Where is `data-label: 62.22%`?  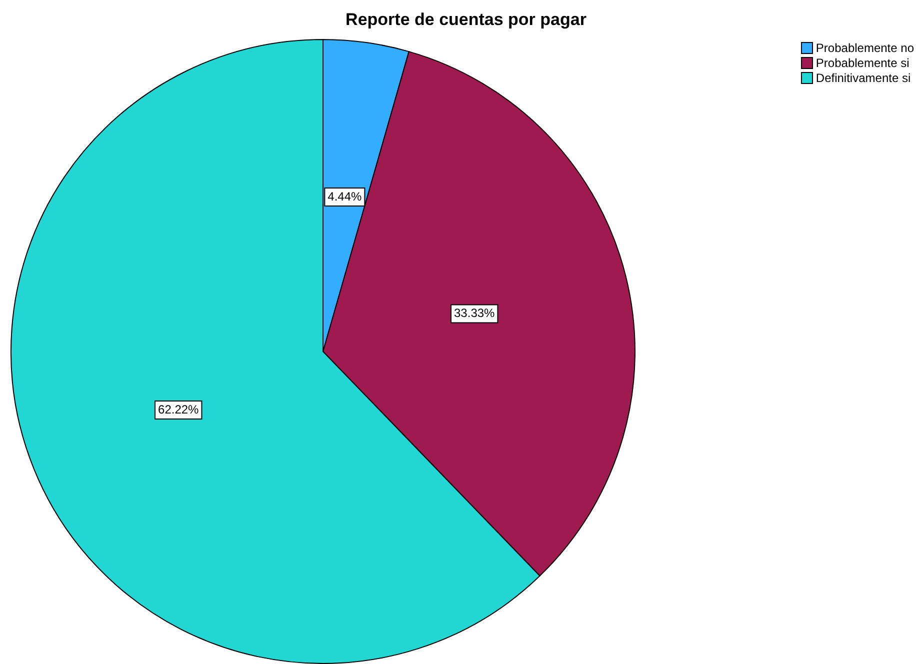
data-label: 62.22% is located at coordinates (179, 409).